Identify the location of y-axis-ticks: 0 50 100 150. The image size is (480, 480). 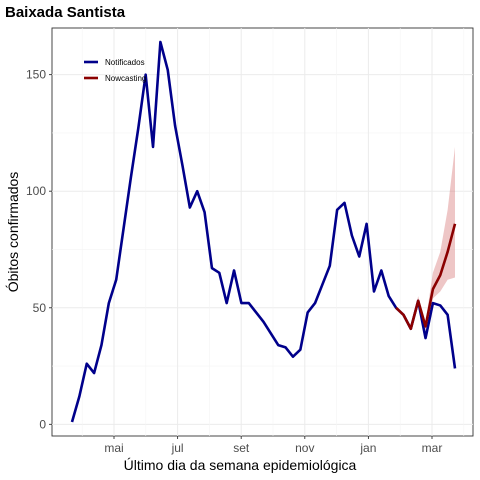
(39, 249).